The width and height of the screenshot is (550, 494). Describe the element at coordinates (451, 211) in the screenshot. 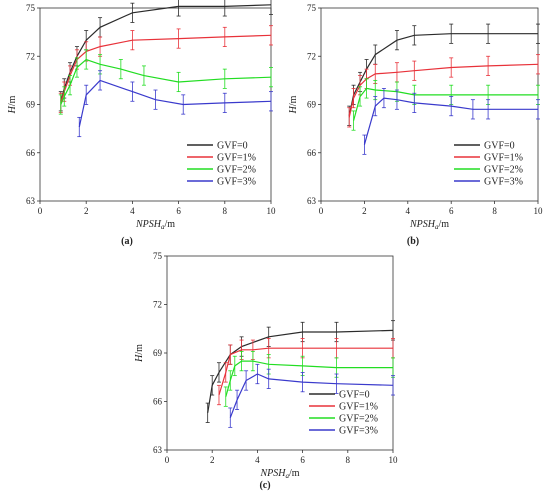

I see `x-tick-label: 6` at that location.